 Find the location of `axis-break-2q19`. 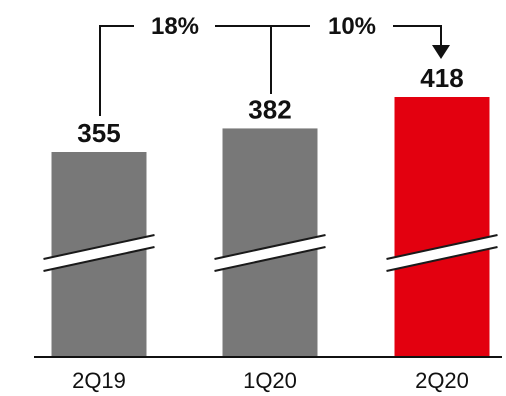

axis-break-2q19 is located at coordinates (99, 253).